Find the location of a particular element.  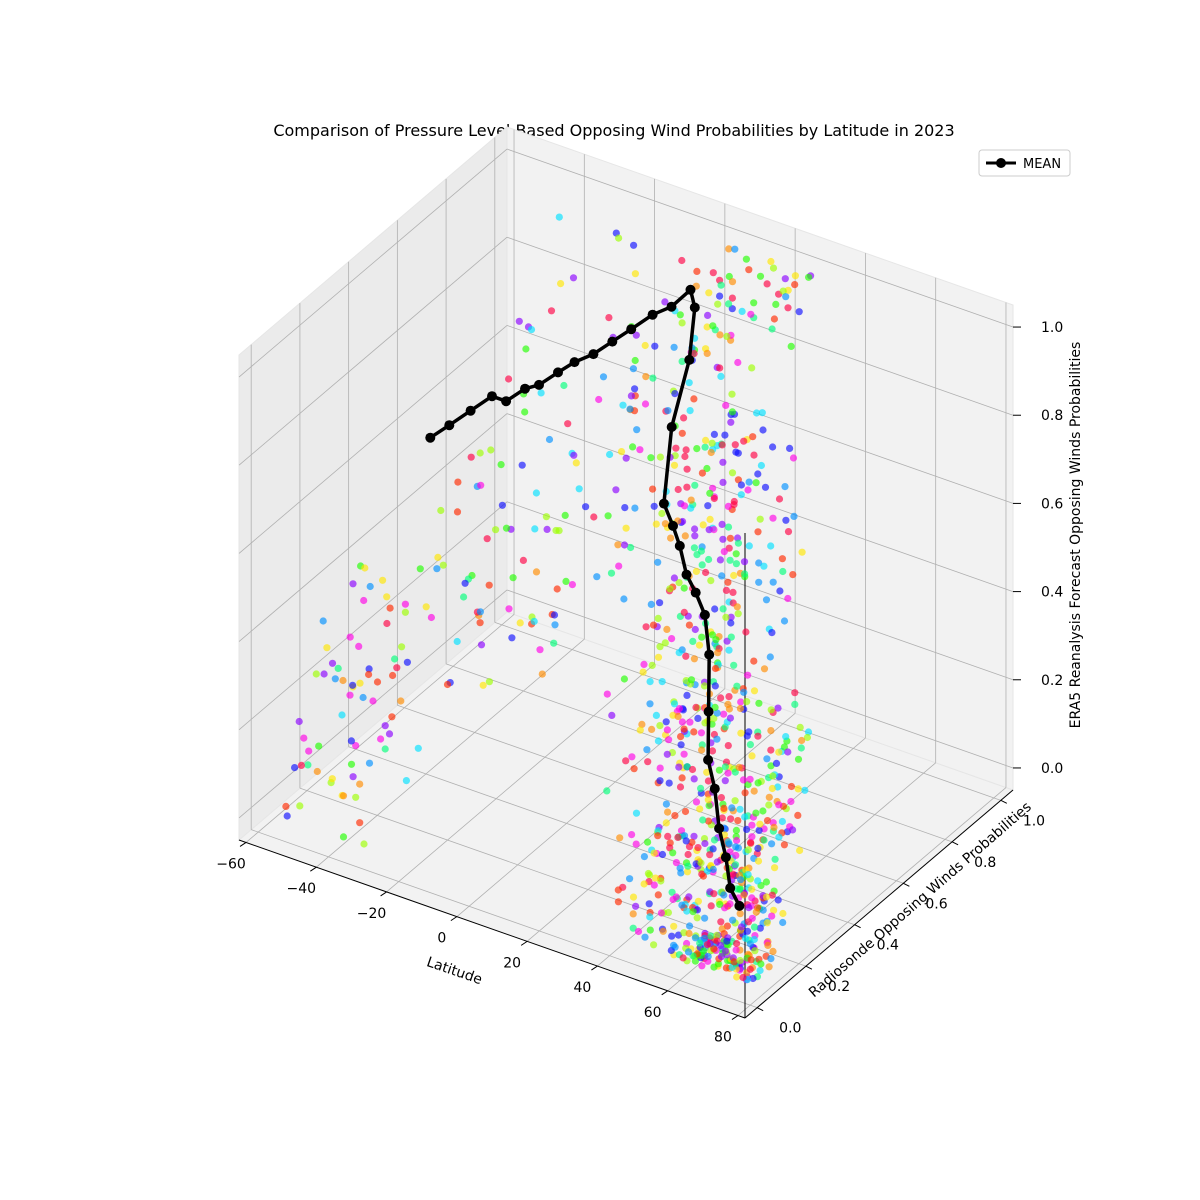

y-tick-label: 1.0 is located at coordinates (1034, 821).